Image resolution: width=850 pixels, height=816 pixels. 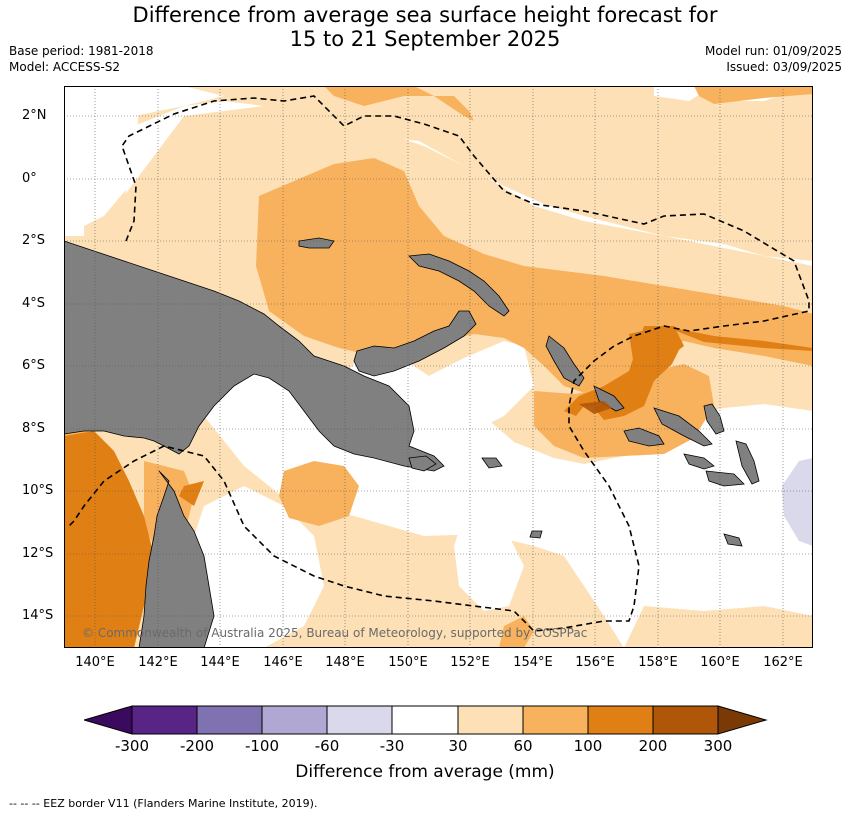 What do you see at coordinates (784, 67) in the screenshot?
I see `issued-date: Issued: 03/09/2025` at bounding box center [784, 67].